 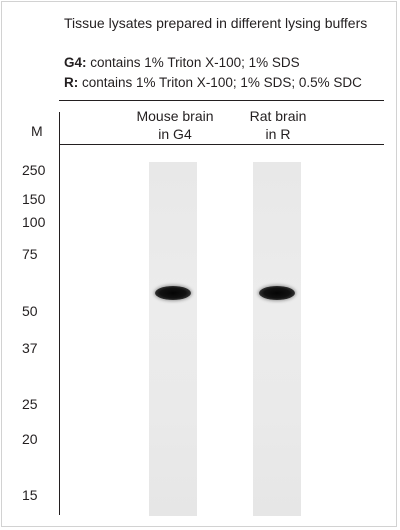 What do you see at coordinates (34, 199) in the screenshot?
I see `marker-label-150: 150` at bounding box center [34, 199].